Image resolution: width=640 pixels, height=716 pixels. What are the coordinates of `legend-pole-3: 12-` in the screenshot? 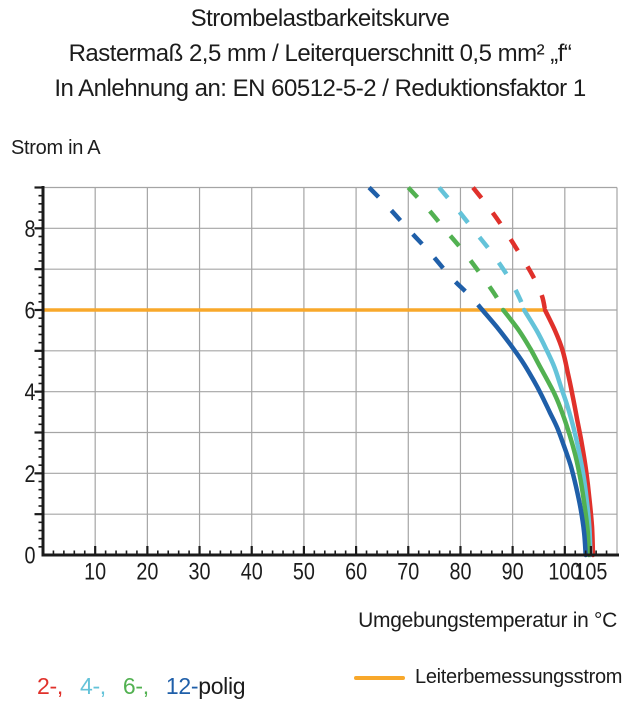 It's located at (182, 686).